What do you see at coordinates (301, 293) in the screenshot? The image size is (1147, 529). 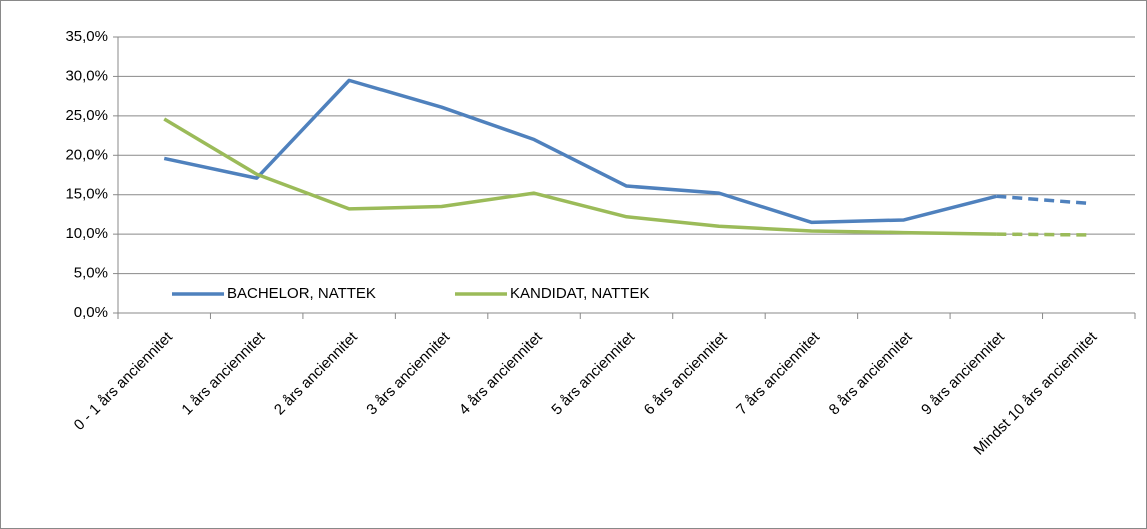 I see `legend-label: BACHELOR, NATTEK` at bounding box center [301, 293].